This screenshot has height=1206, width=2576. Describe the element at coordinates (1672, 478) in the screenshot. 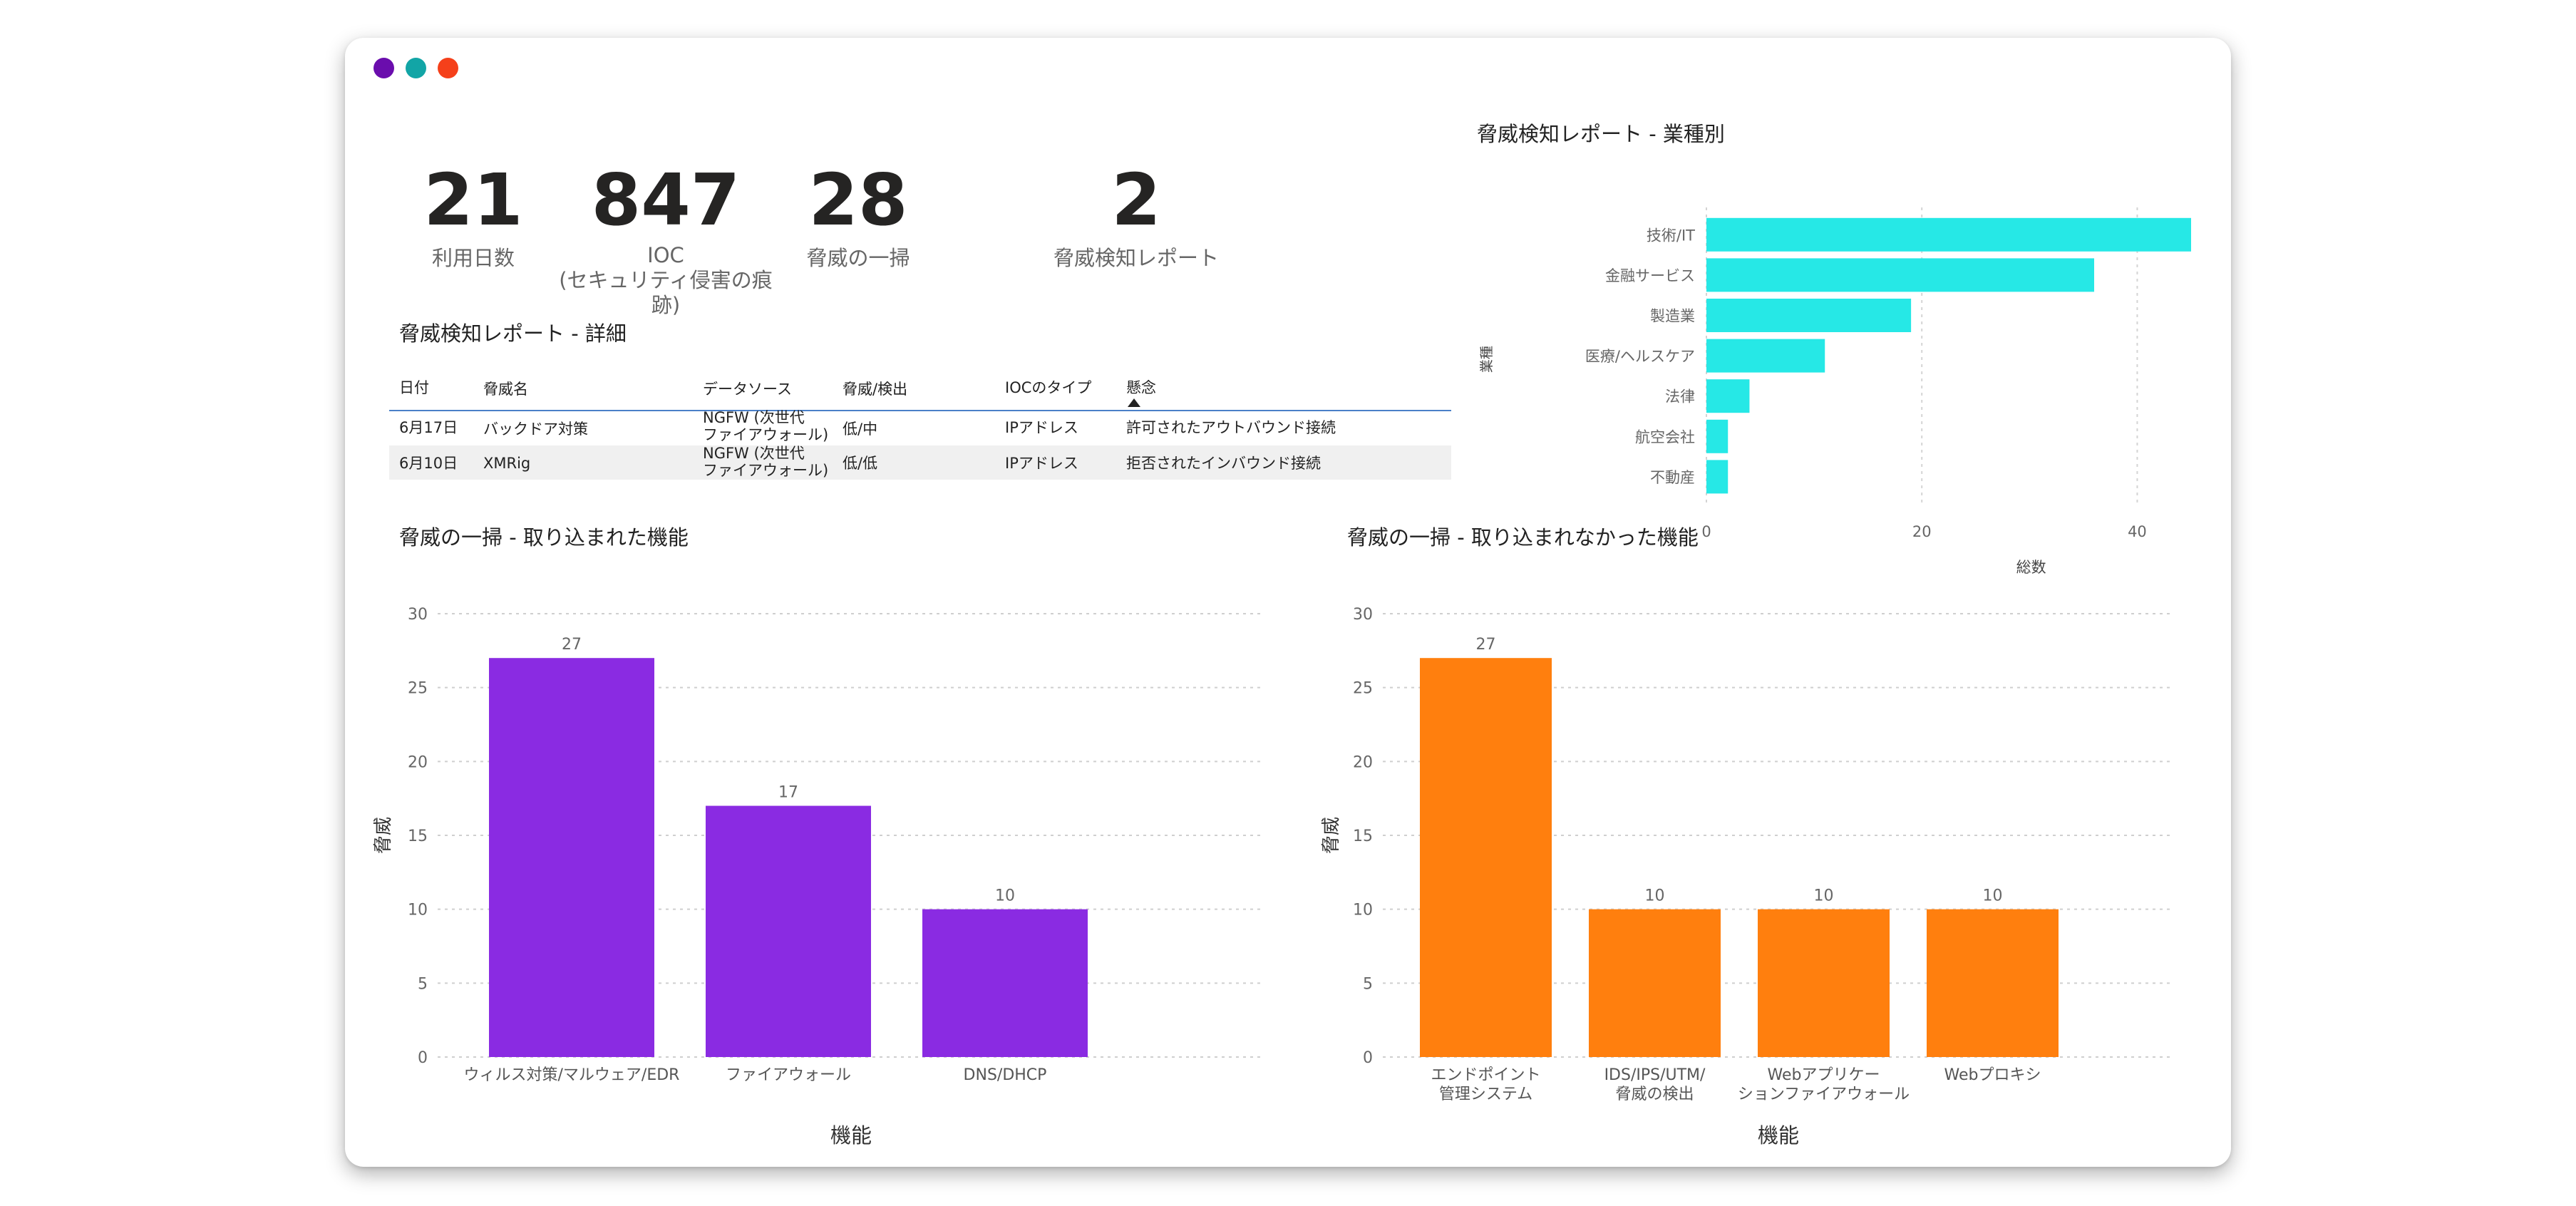

I see `y-tick-label: 不動産` at that location.